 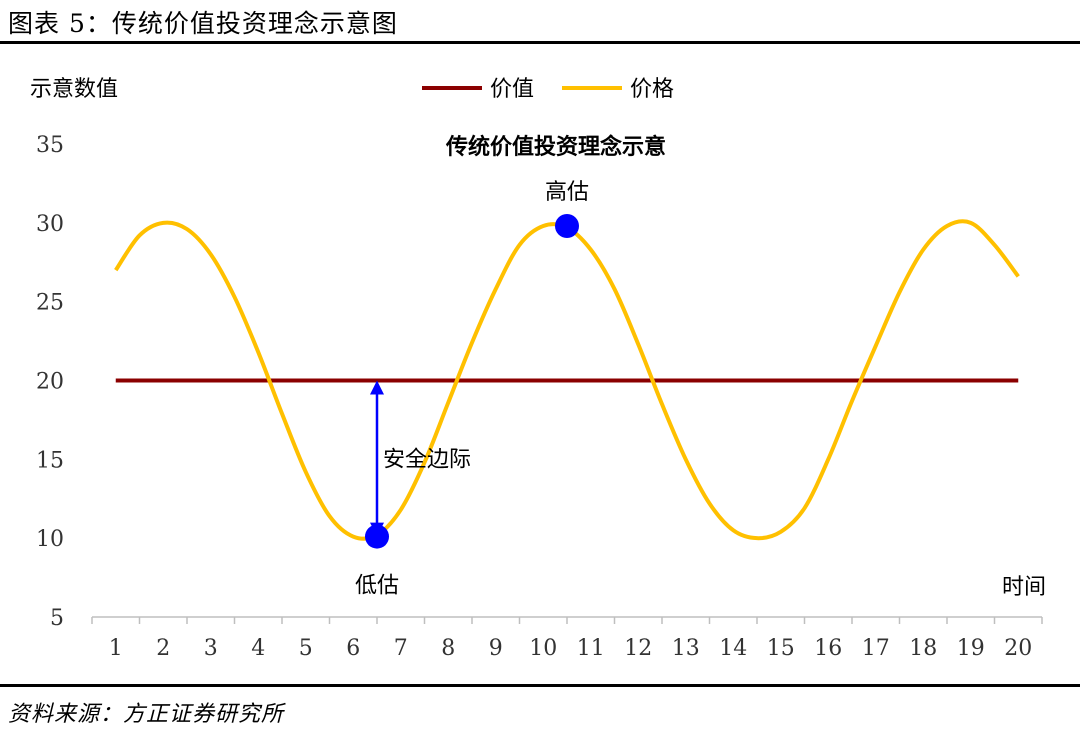 I want to click on x-tick-label: 8, so click(x=448, y=648).